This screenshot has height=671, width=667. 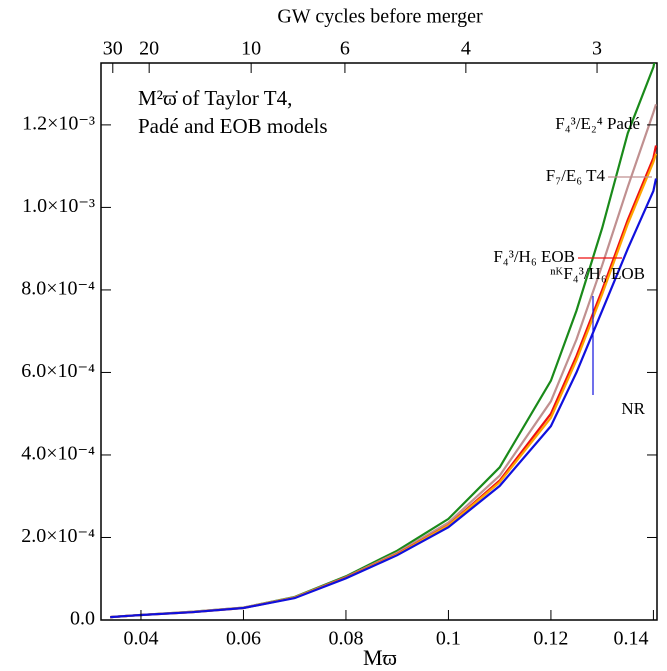 What do you see at coordinates (58, 206) in the screenshot?
I see `y-tick-label: 1.0×10⁻³` at bounding box center [58, 206].